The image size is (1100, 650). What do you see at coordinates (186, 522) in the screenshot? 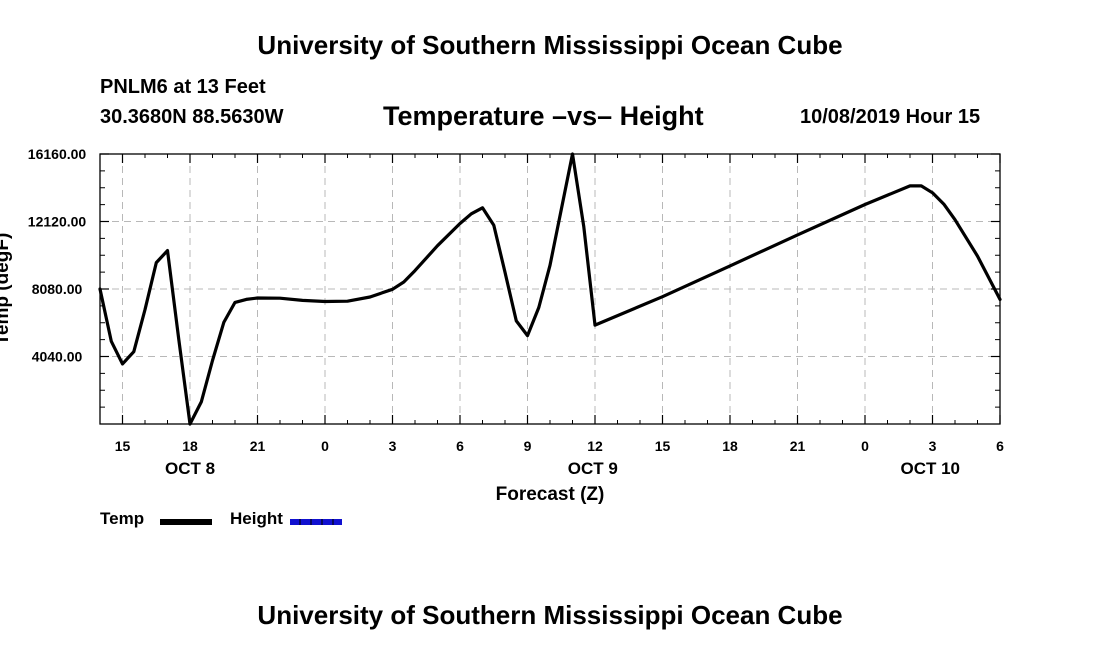
I see `legend-temp-swatch` at bounding box center [186, 522].